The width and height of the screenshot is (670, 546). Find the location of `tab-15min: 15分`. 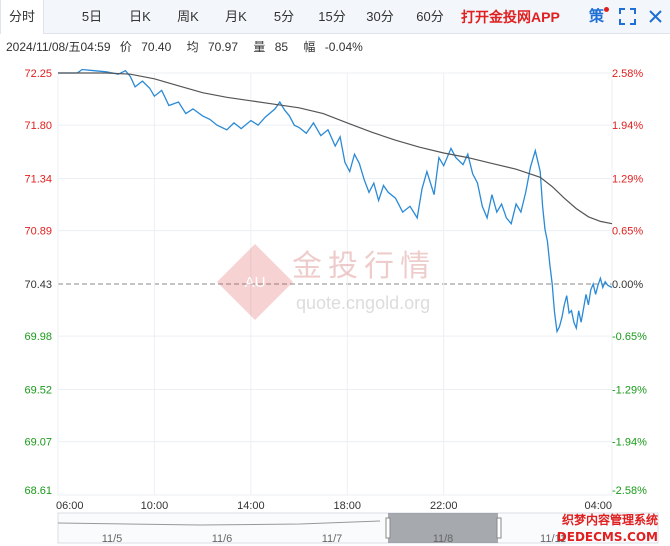

tab-15min: 15分 is located at coordinates (332, 16).